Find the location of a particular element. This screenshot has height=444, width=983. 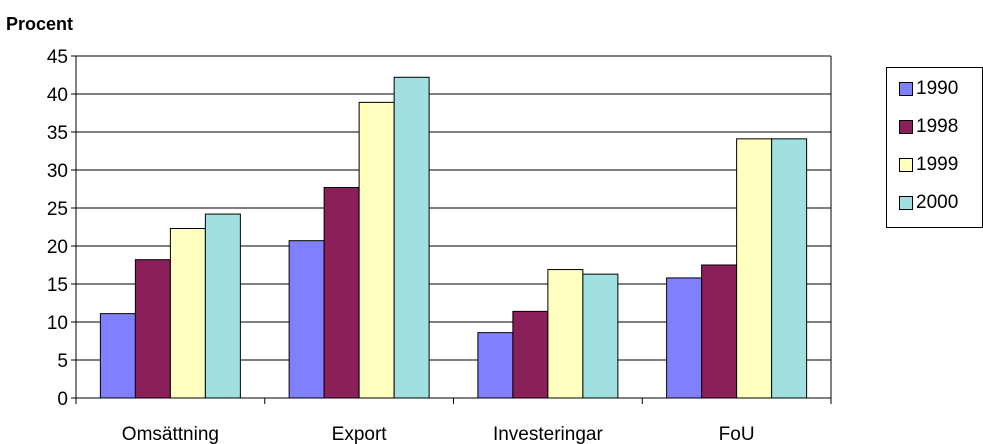

x-tick-label: Export is located at coordinates (360, 434).